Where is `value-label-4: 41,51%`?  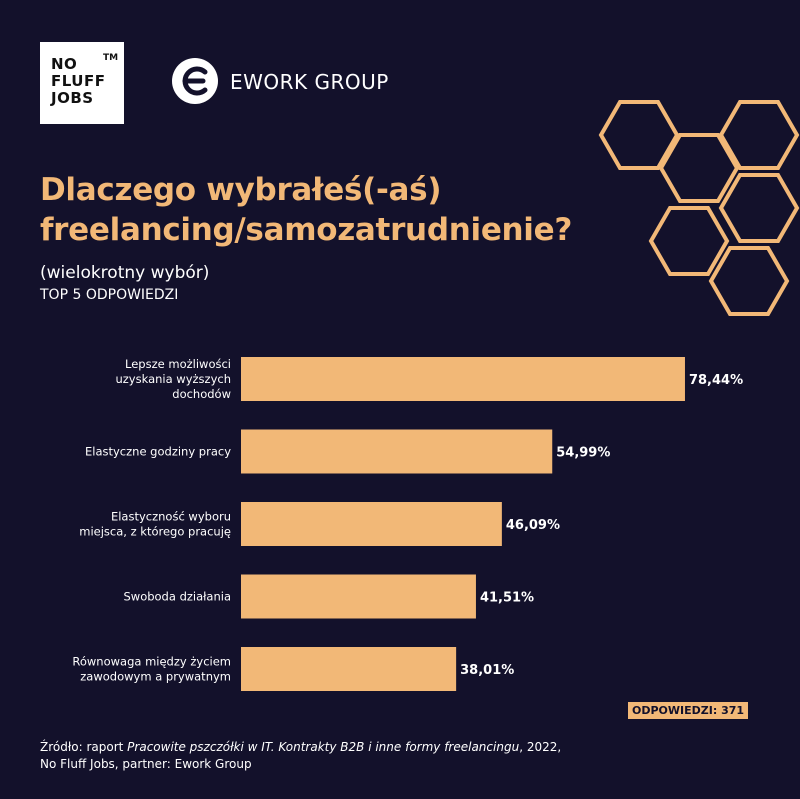 value-label-4: 41,51% is located at coordinates (507, 598).